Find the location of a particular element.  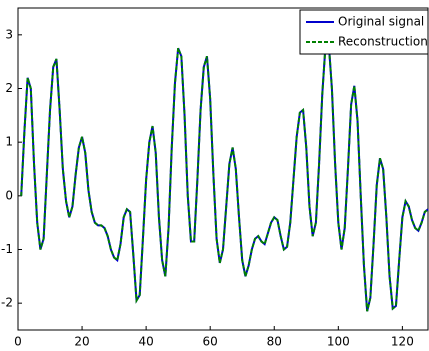

x-tick-label: 0 is located at coordinates (18, 342).